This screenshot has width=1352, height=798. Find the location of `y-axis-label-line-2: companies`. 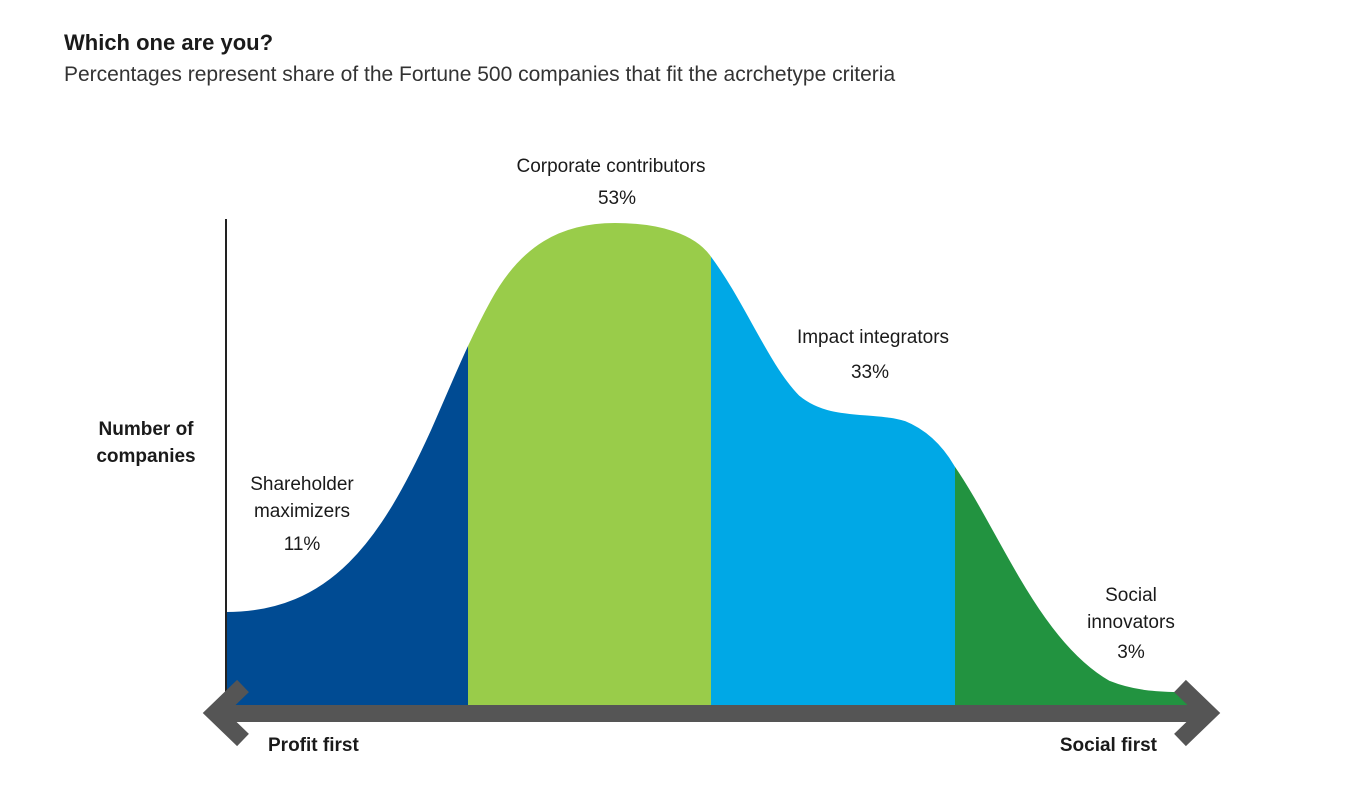

y-axis-label-line-2: companies is located at coordinates (145, 456).